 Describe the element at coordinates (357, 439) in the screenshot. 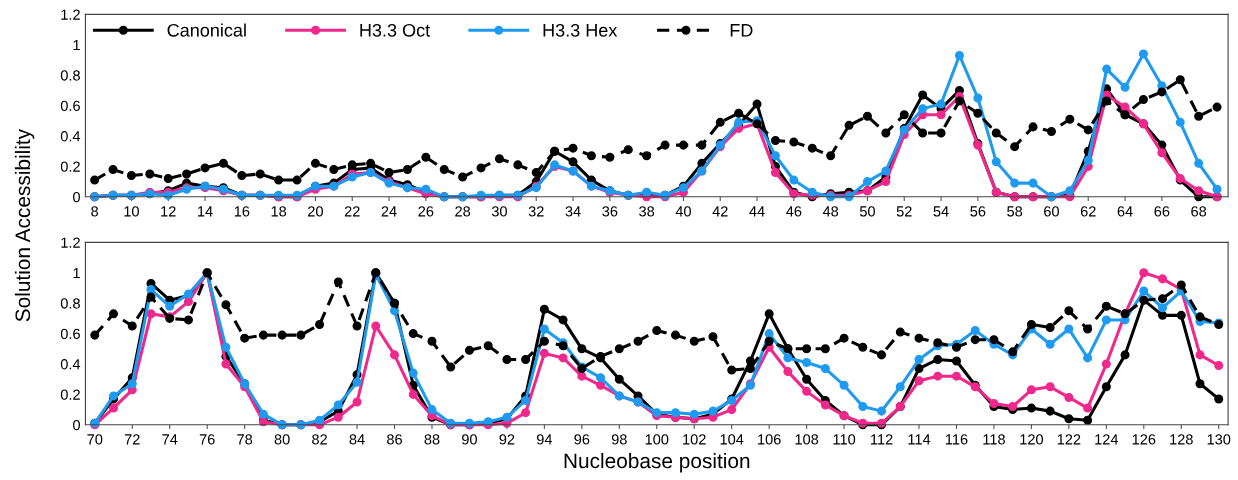

I see `x-tick-label: 84` at that location.